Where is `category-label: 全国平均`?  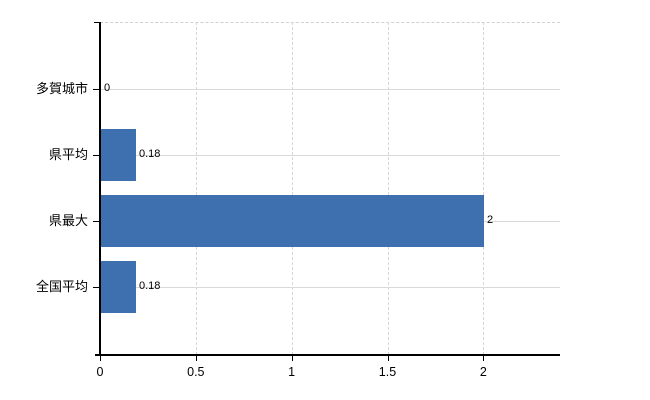
category-label: 全国平均 is located at coordinates (61, 286).